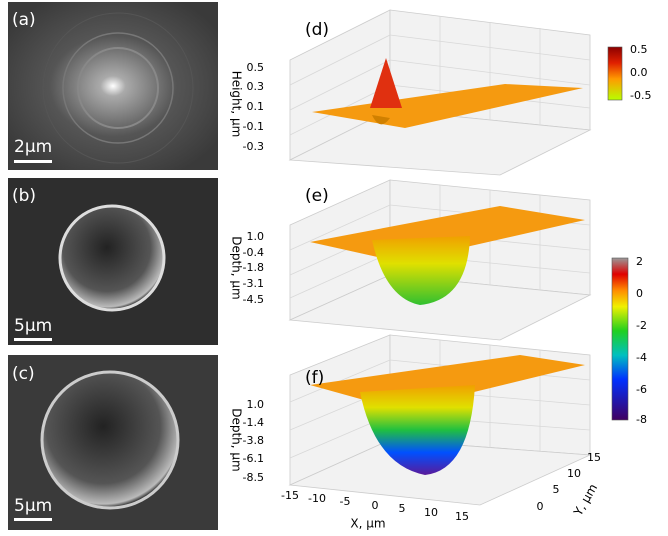  I want to click on z-tick-label: -3.1, so click(253, 283).